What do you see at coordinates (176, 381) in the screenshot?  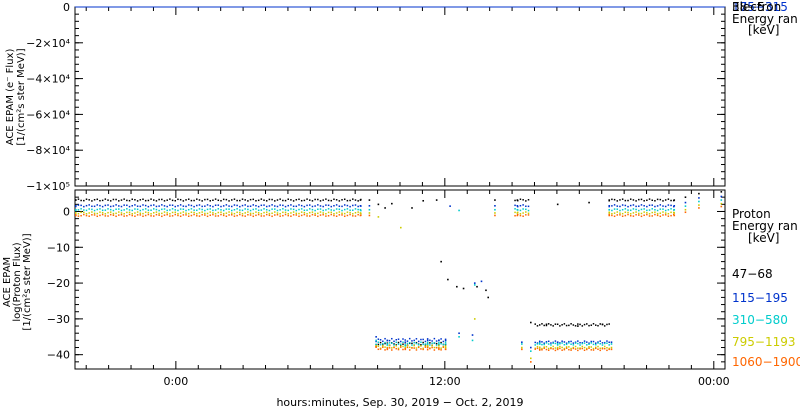 I see `x-tick-label: 0:00` at bounding box center [176, 381].